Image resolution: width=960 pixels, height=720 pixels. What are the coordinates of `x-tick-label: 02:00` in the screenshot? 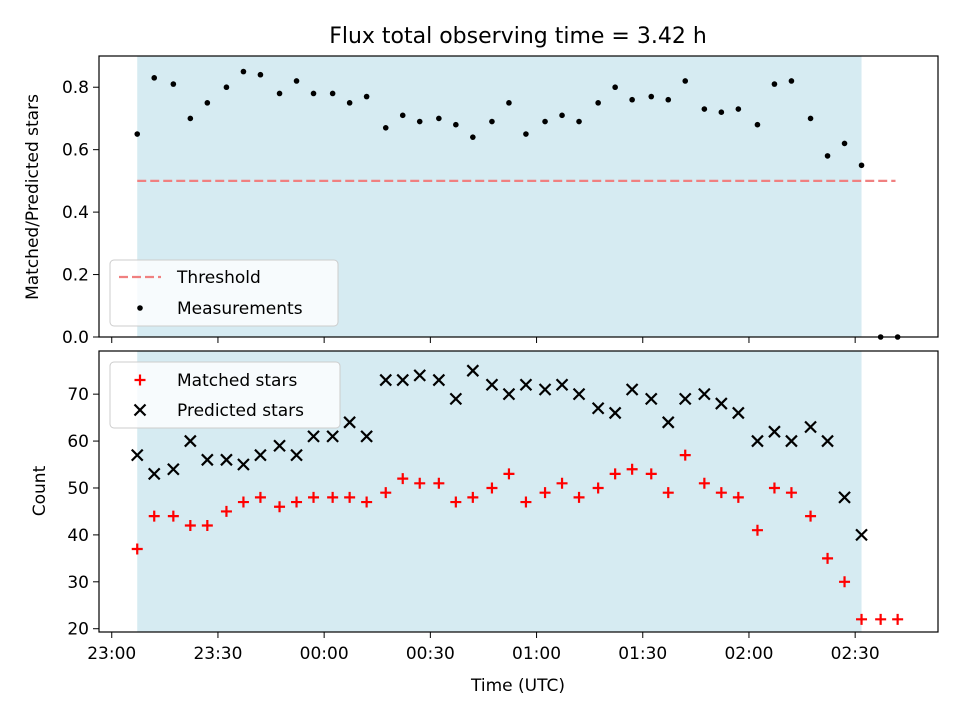 It's located at (748, 654).